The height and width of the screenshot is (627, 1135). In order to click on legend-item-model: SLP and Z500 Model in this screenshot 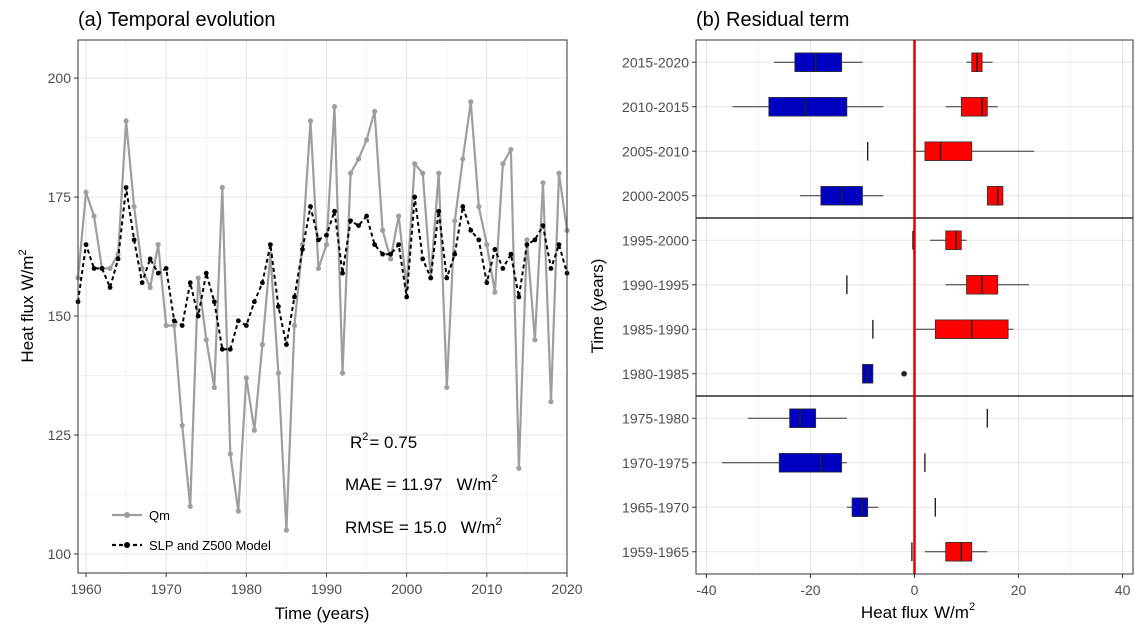, I will do `click(191, 545)`.